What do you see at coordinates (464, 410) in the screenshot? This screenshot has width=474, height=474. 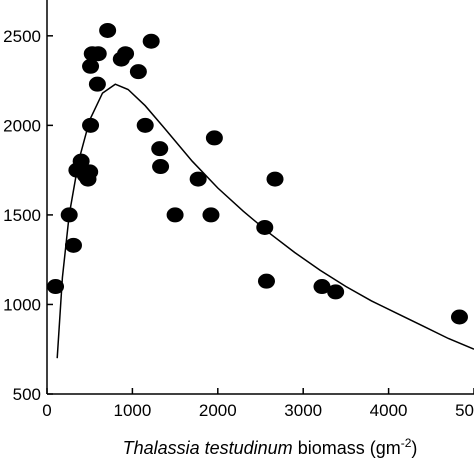 I see `x-tick-label: 5000` at bounding box center [464, 410].